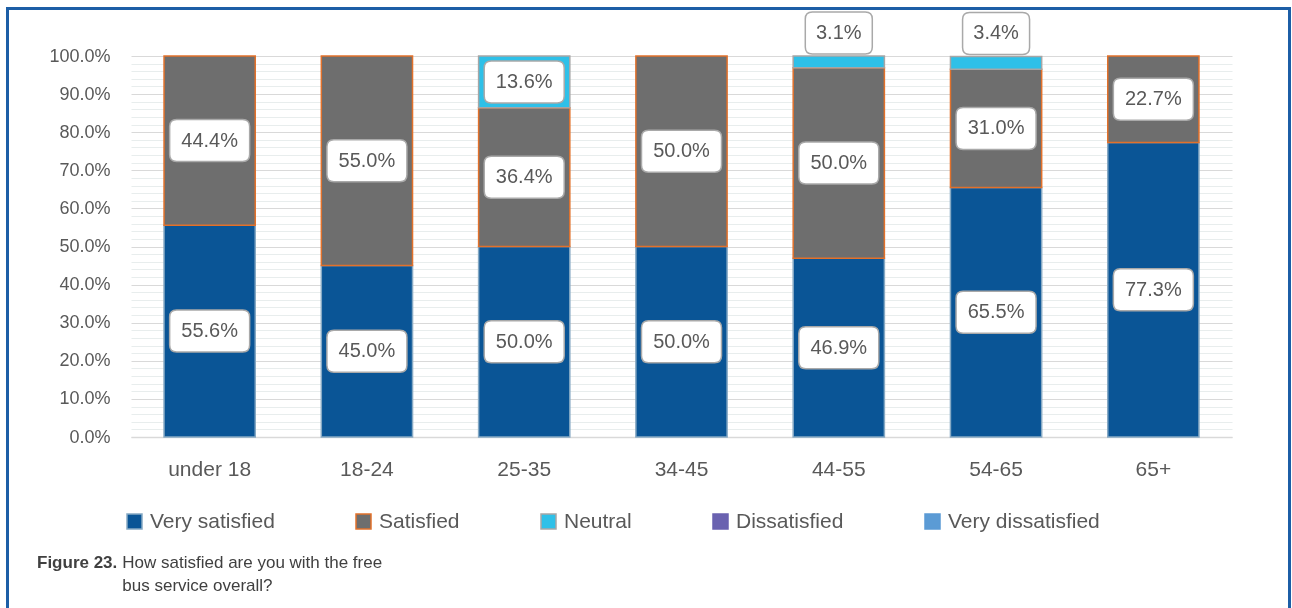 Image resolution: width=1292 pixels, height=608 pixels. What do you see at coordinates (367, 159) in the screenshot?
I see `data-label: 55.0%` at bounding box center [367, 159].